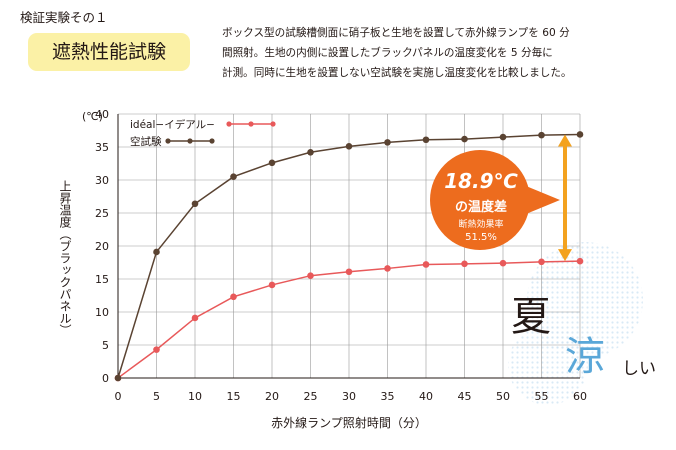 The image size is (676, 450). Describe the element at coordinates (565, 255) in the screenshot. I see `difference-arrow-head-bottom` at that location.